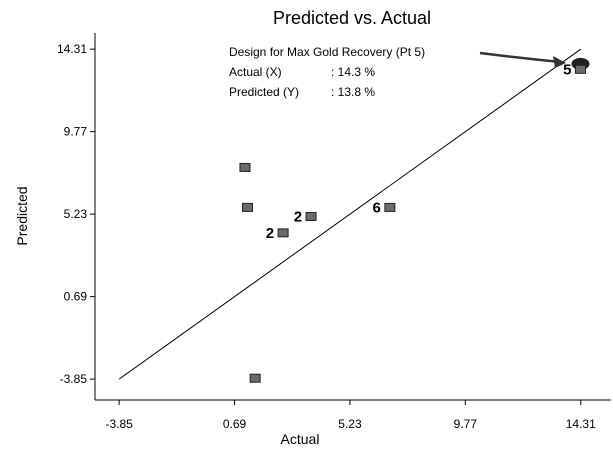 The width and height of the screenshot is (613, 449). Describe the element at coordinates (353, 92) in the screenshot. I see `annotation-predicted-value: : 13.8 %` at that location.